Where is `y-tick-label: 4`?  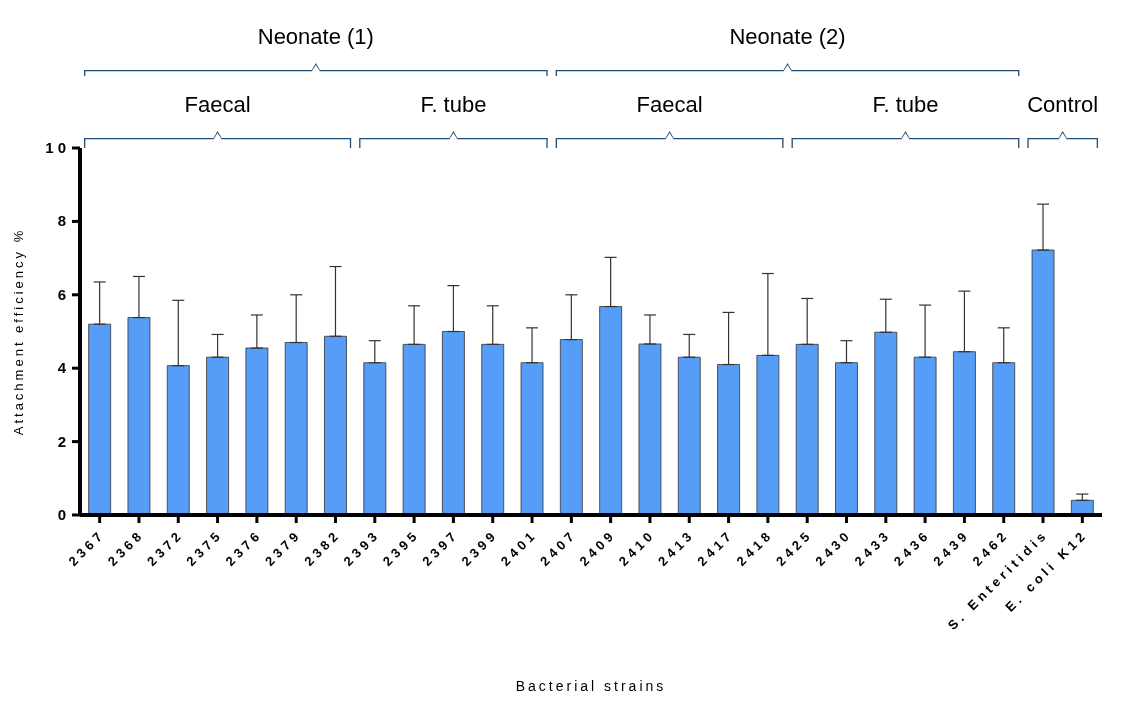 y-tick-label: 4 is located at coordinates (62, 368).